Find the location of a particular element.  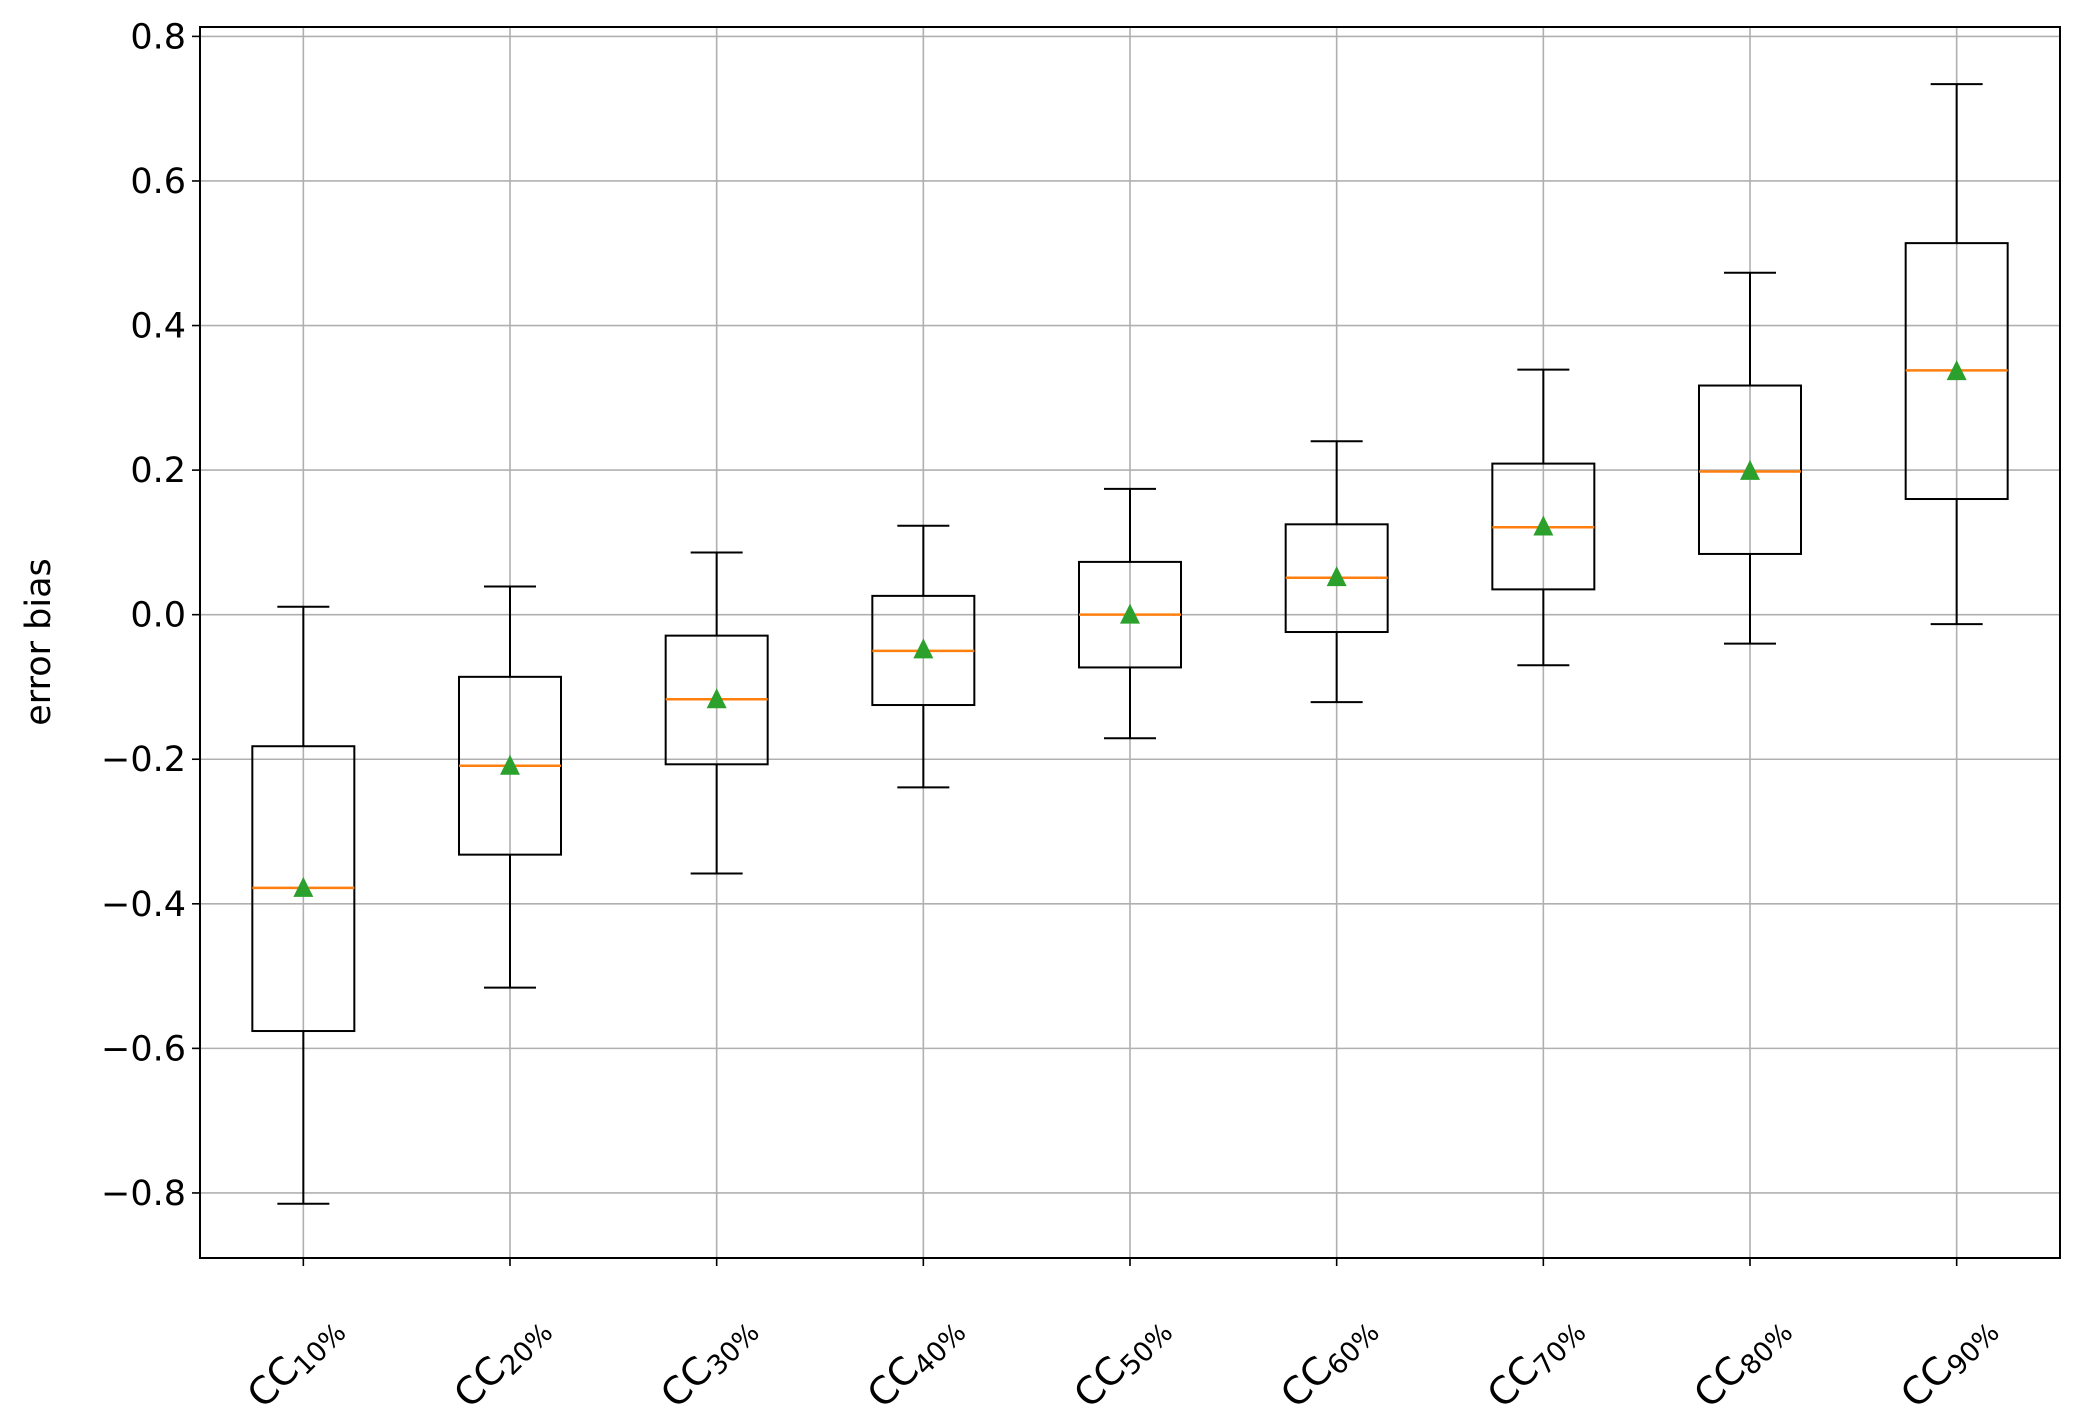

y-tick-label: −0.8 is located at coordinates (143, 1194).